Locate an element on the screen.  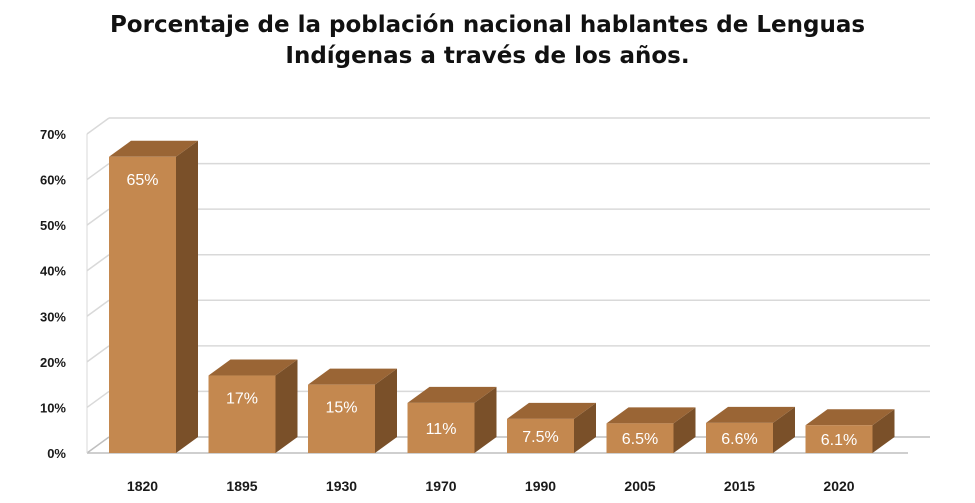
data-label: 65% is located at coordinates (142, 180).